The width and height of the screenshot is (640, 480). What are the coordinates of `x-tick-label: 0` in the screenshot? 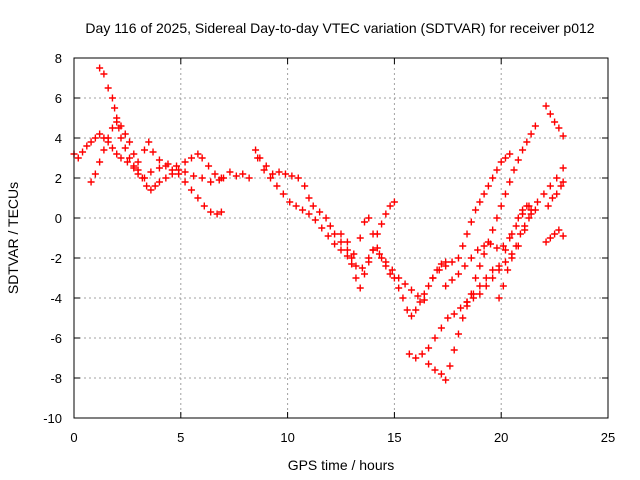 It's located at (73, 437).